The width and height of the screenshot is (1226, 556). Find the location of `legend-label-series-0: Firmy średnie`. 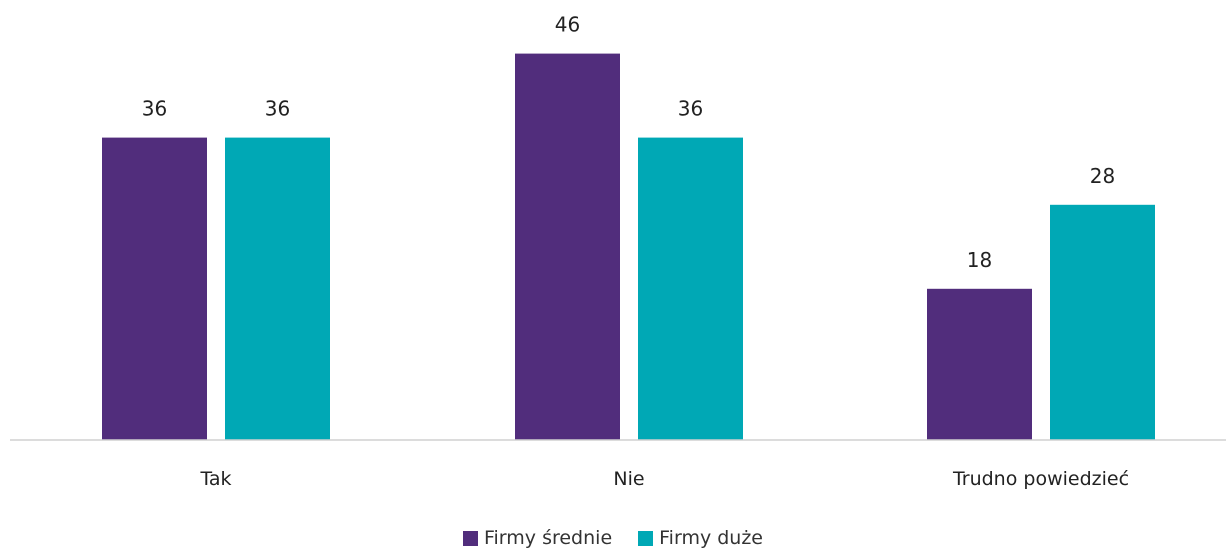

legend-label-series-0: Firmy średnie is located at coordinates (548, 538).